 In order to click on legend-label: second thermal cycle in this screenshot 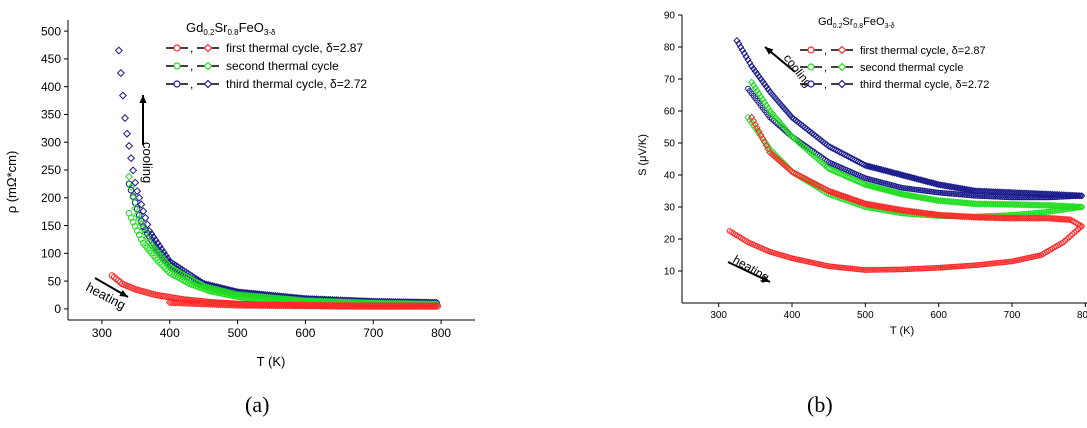, I will do `click(911, 68)`.